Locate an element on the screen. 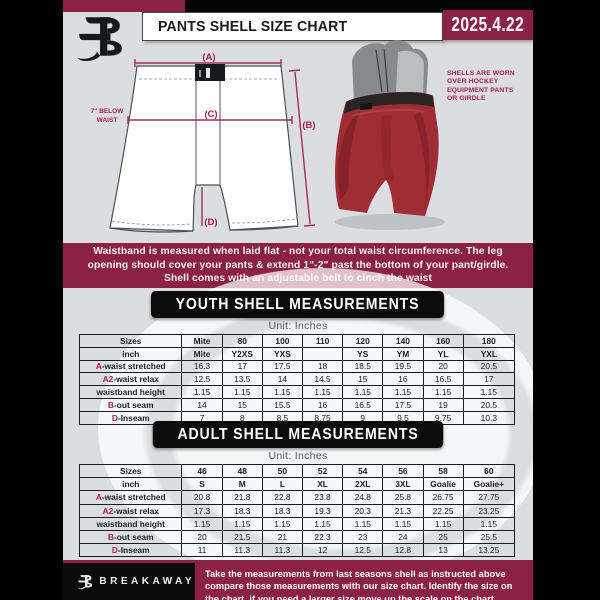  pants-measurement-diagram: (A) (B) (C) (D) is located at coordinates (212, 142).